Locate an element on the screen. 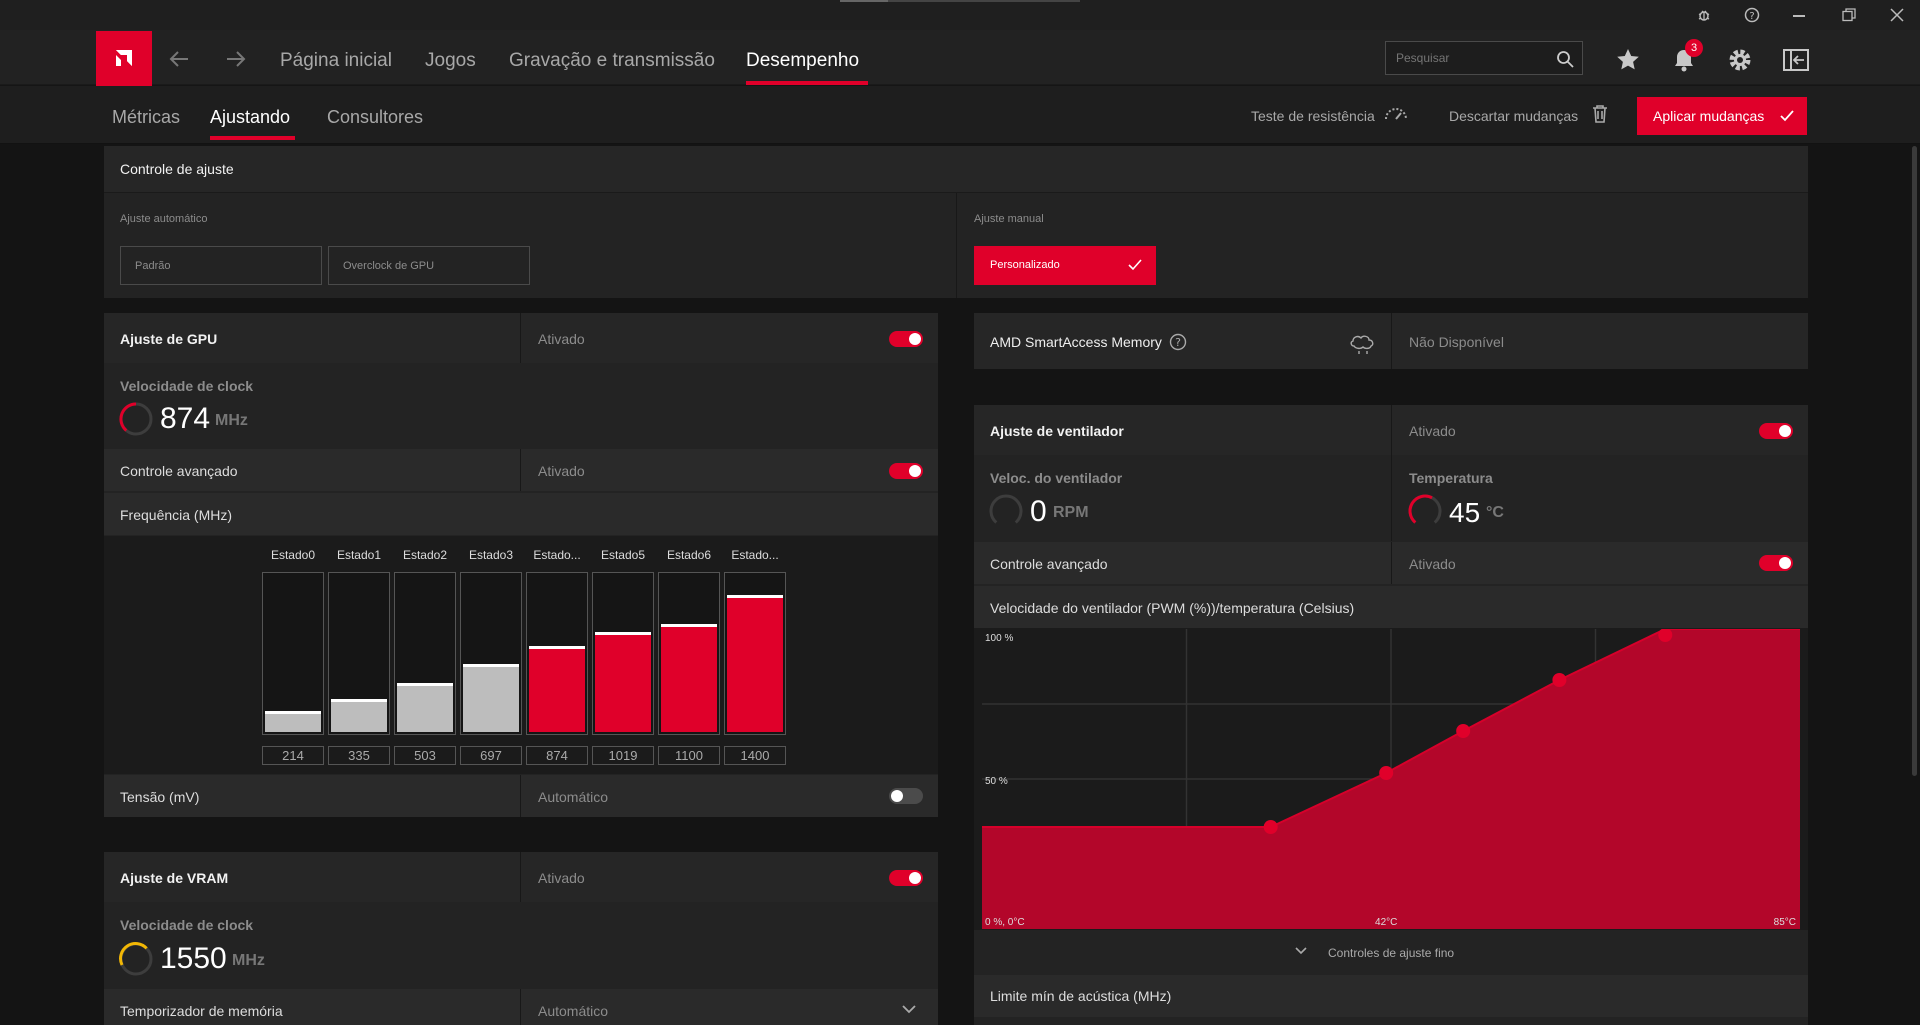 This screenshot has width=1920, height=1025. fan-advanced-label: Controle avançado is located at coordinates (1049, 564).